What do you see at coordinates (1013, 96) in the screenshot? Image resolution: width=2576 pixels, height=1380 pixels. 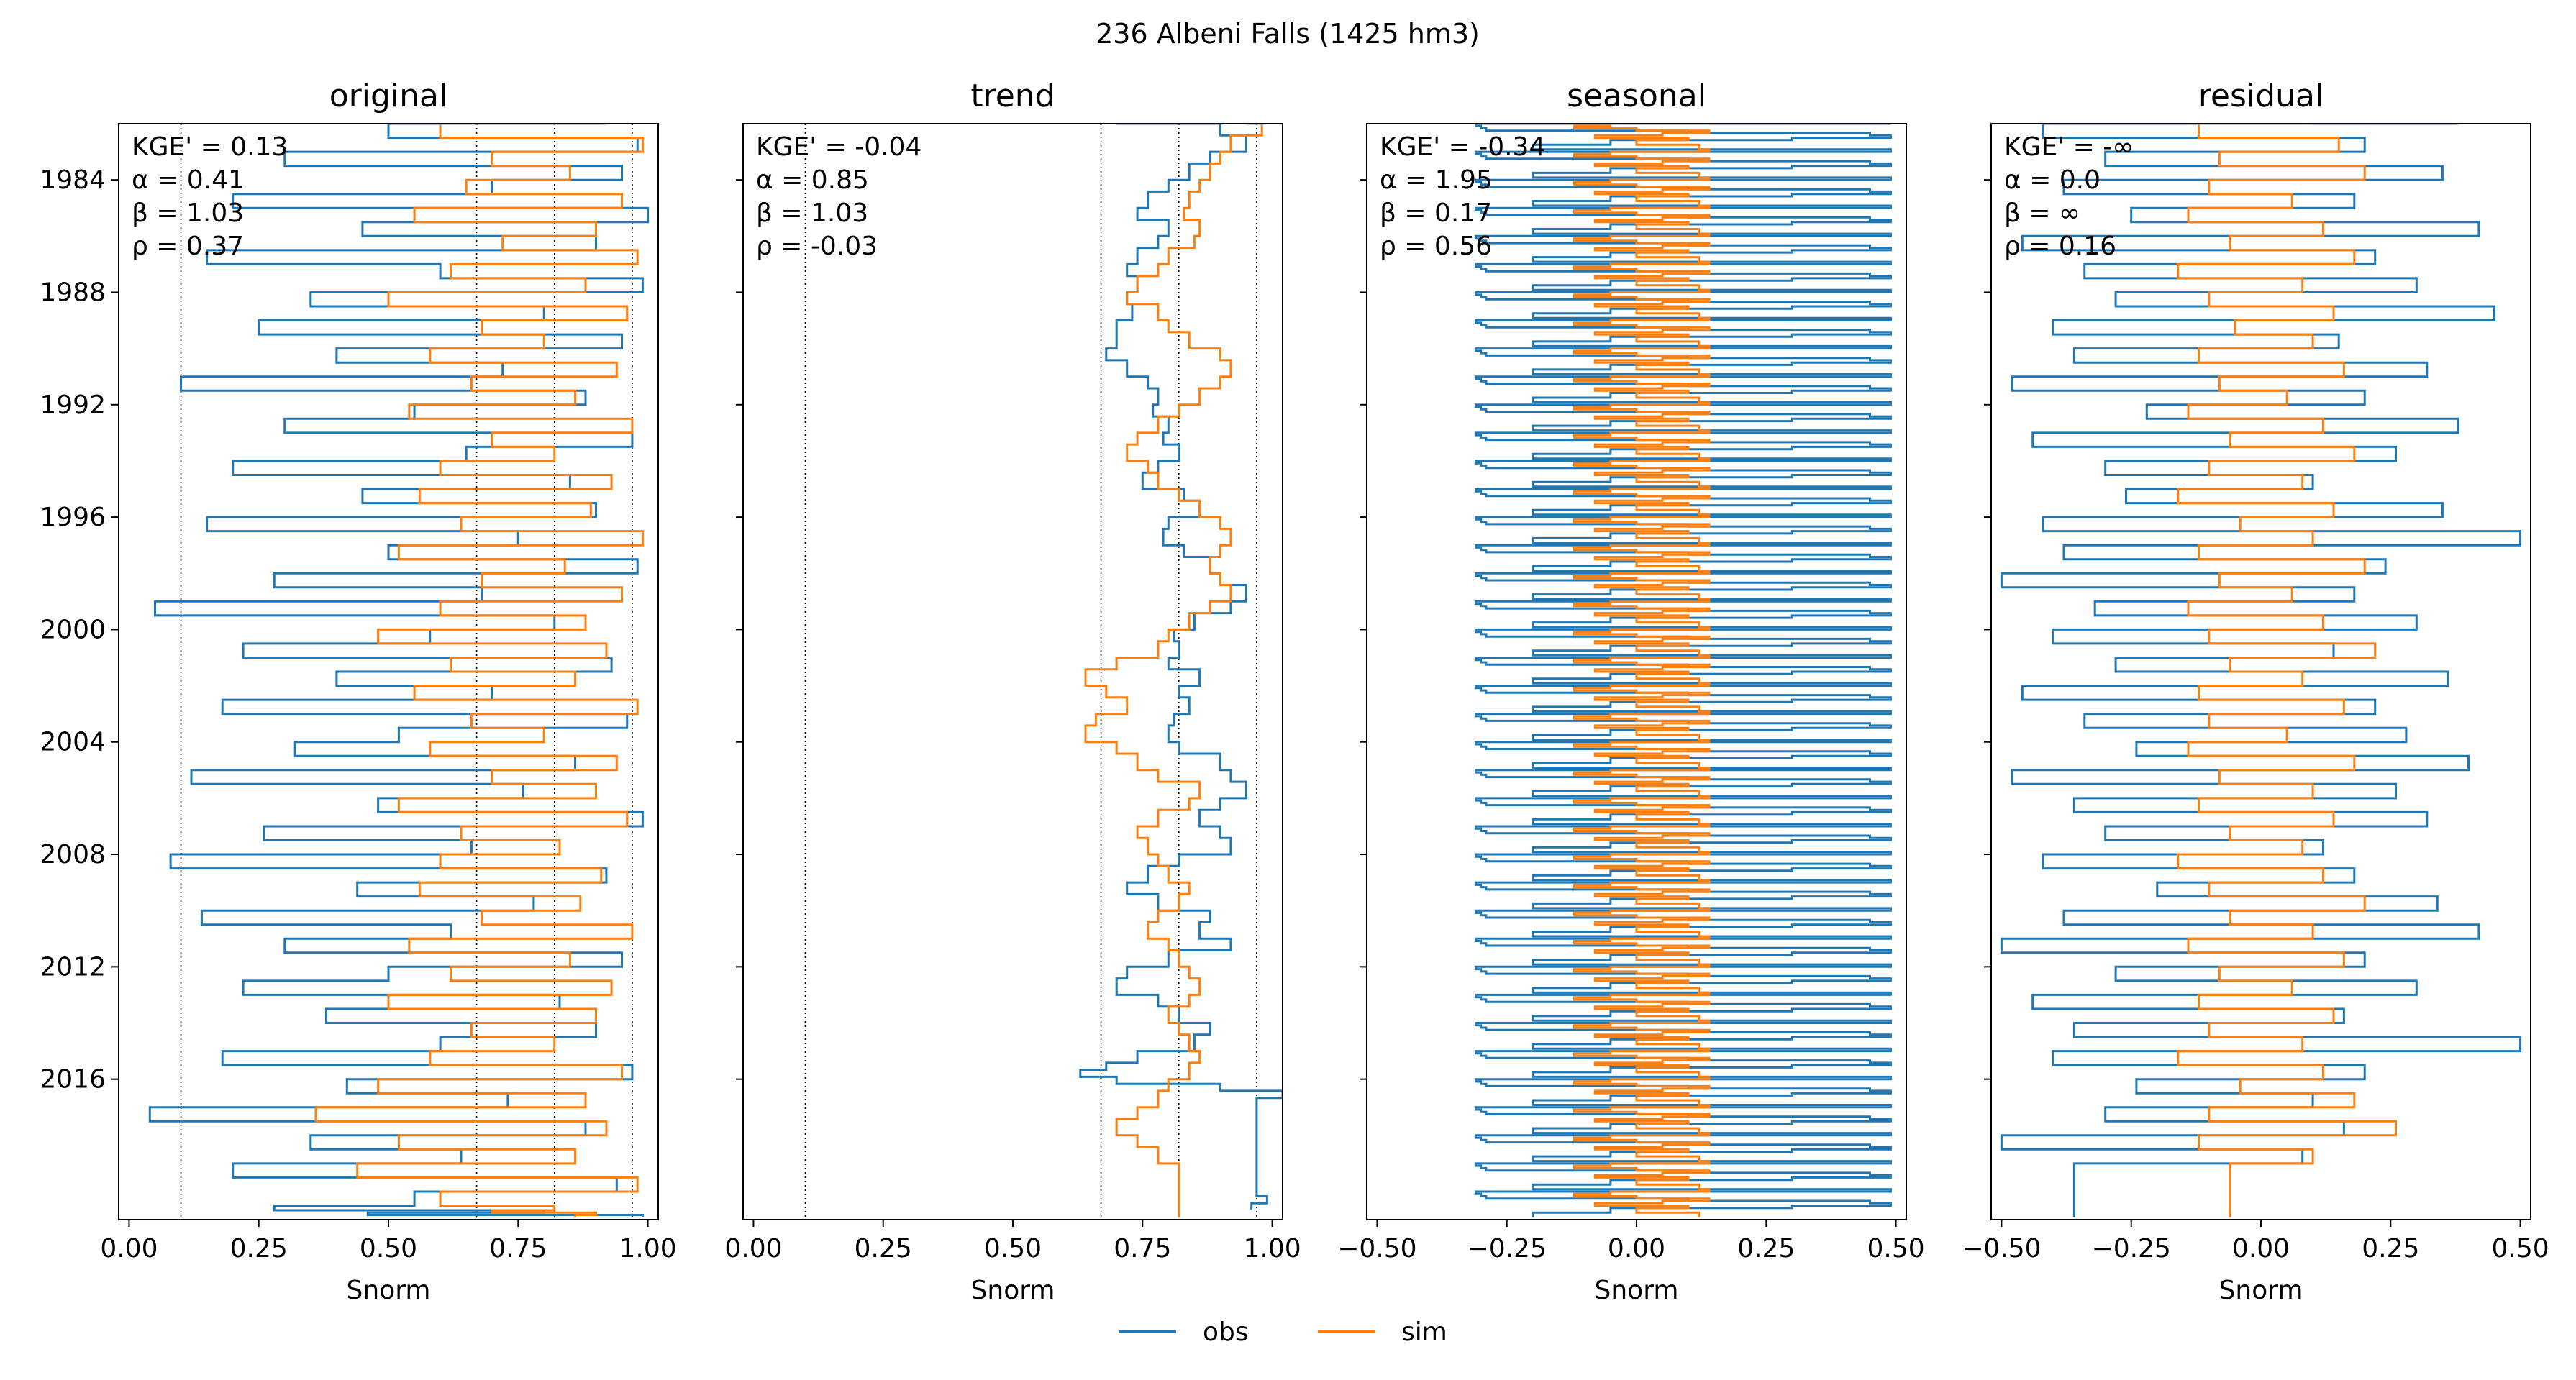 I see `subplot-title: trend` at bounding box center [1013, 96].